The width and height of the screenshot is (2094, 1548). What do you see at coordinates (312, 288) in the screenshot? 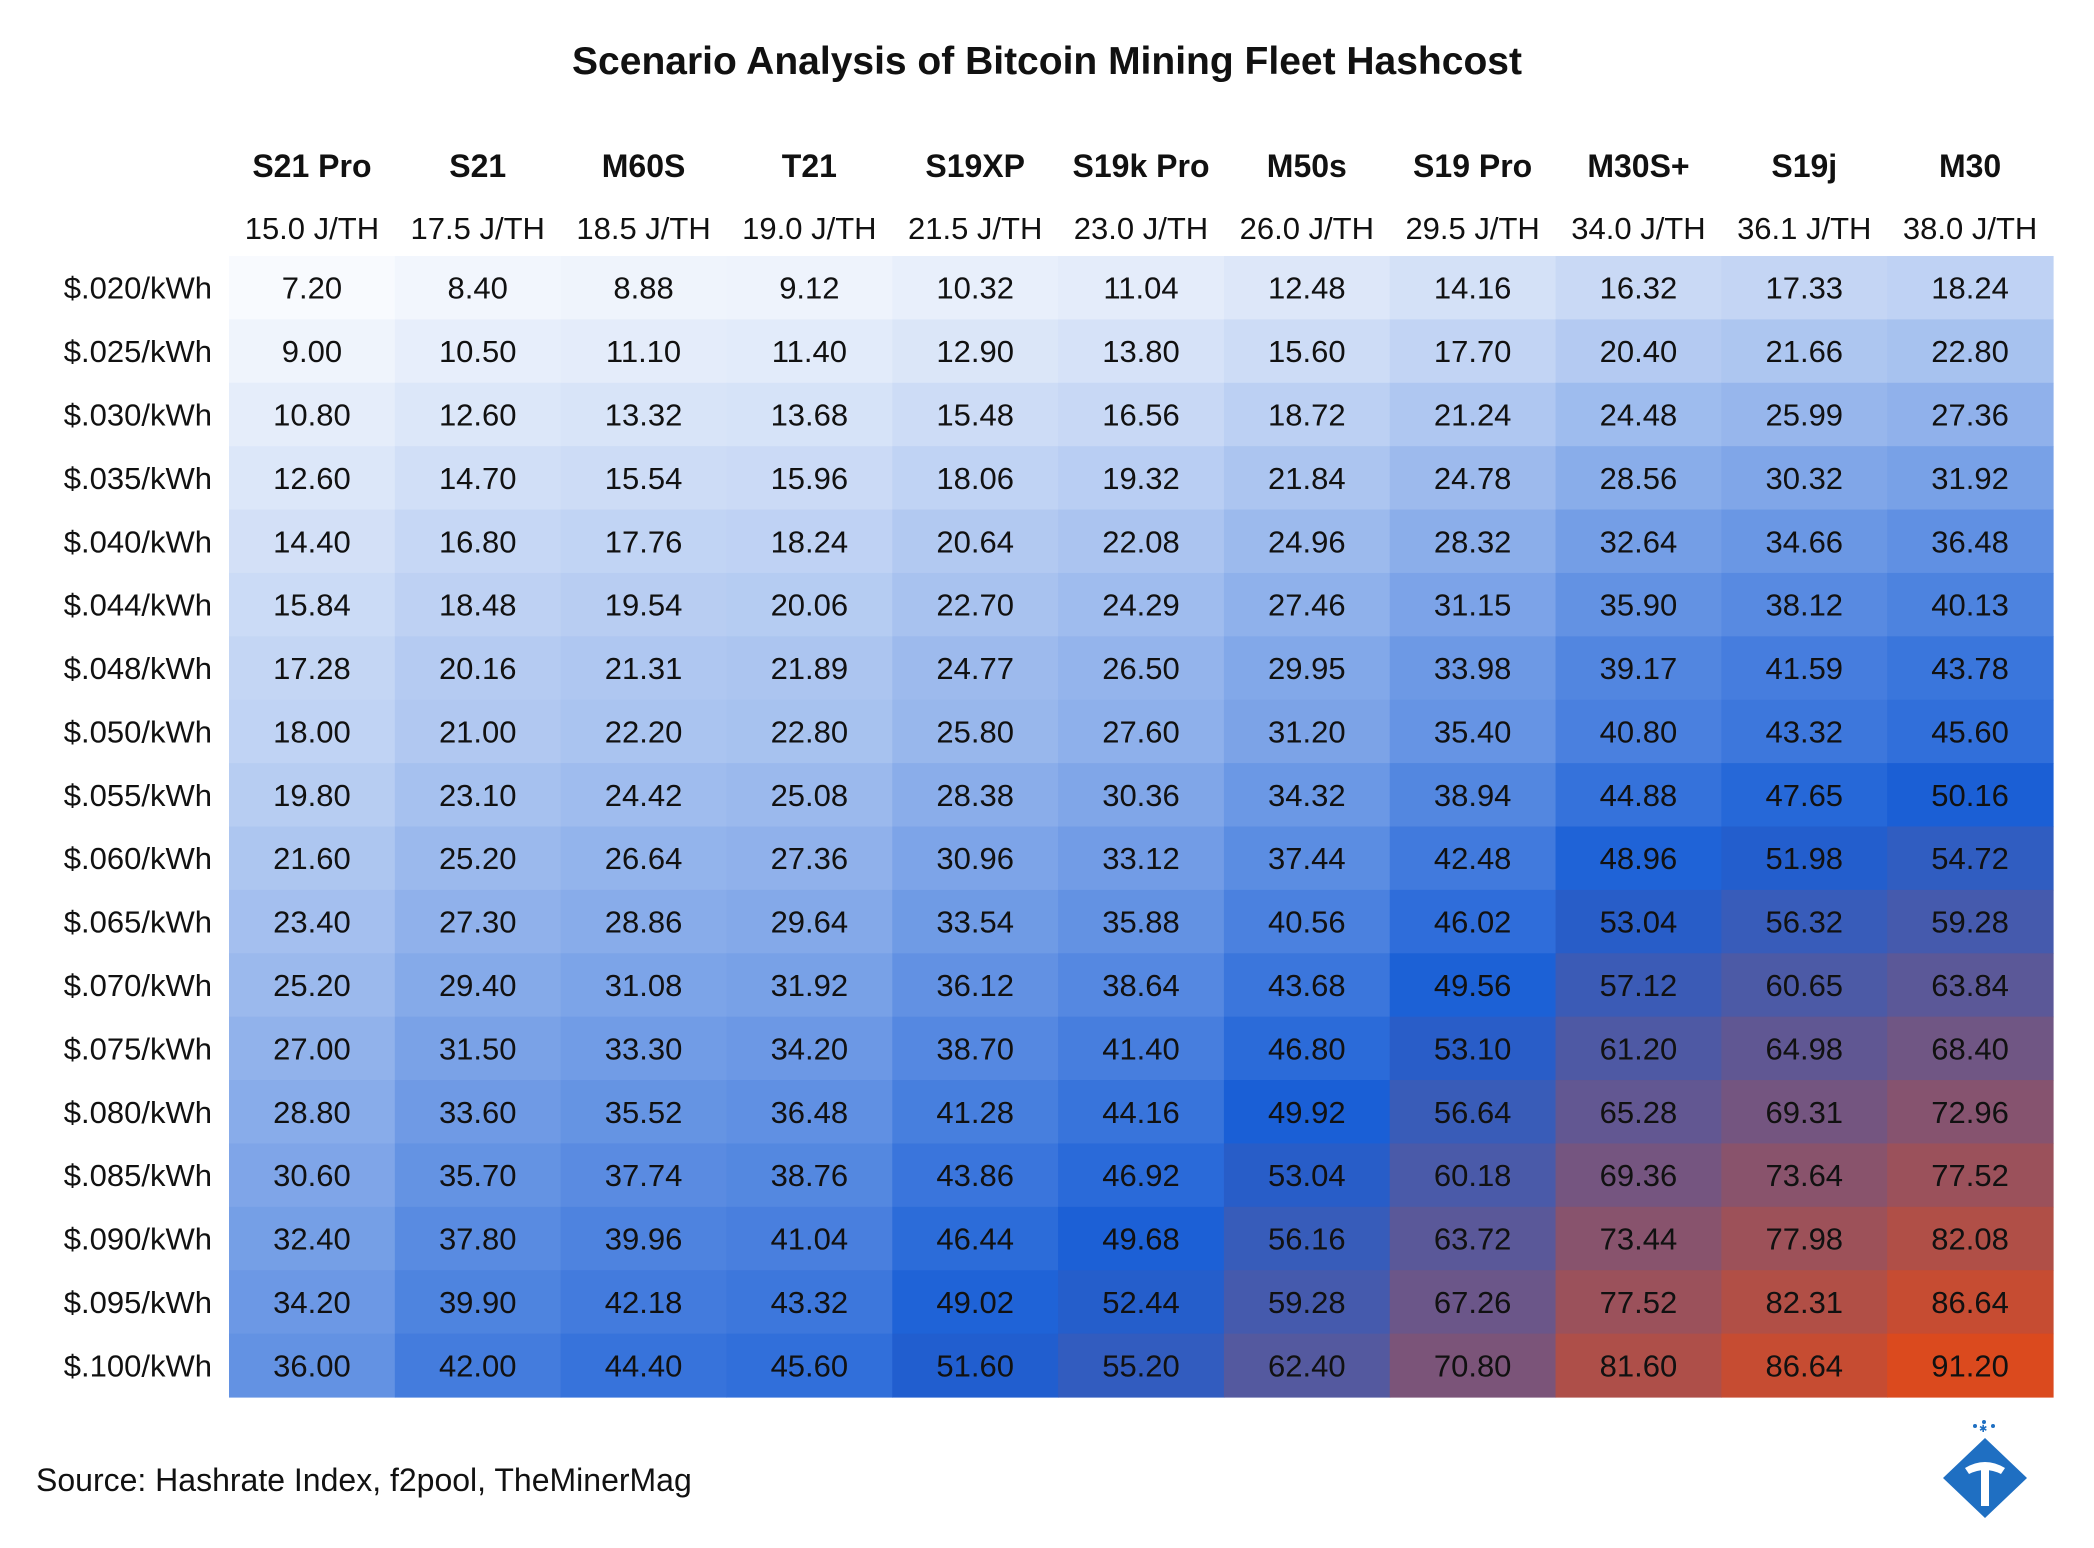
I see `cell-value-label: 7.20` at bounding box center [312, 288].